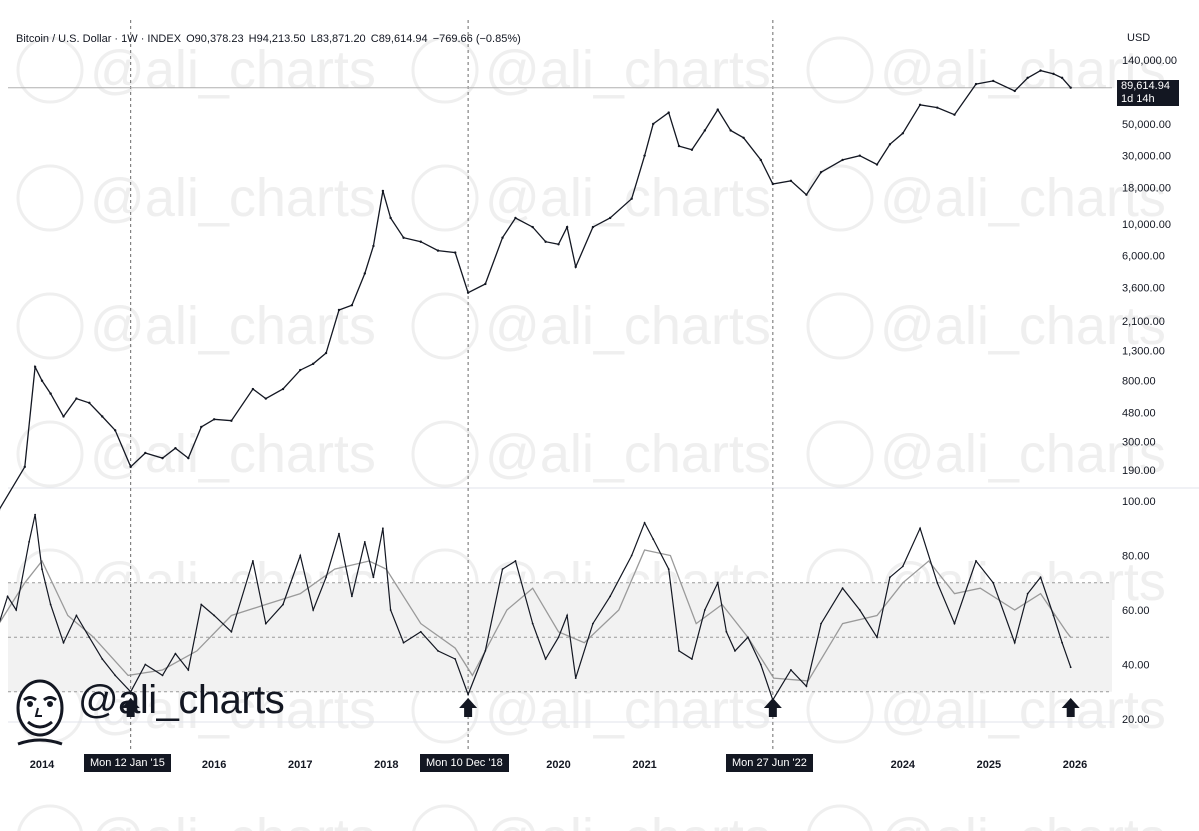  Describe the element at coordinates (1146, 225) in the screenshot. I see `price-axis-tick-label: 10,000.00` at that location.